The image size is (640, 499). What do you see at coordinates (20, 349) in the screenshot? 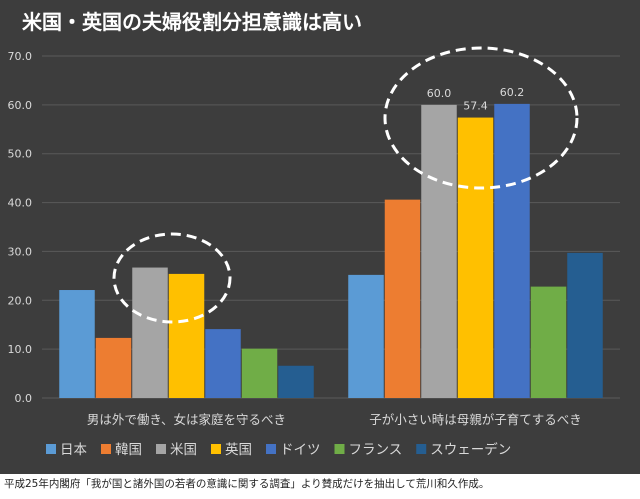
I see `y-tick-label: 10.0` at bounding box center [20, 349].